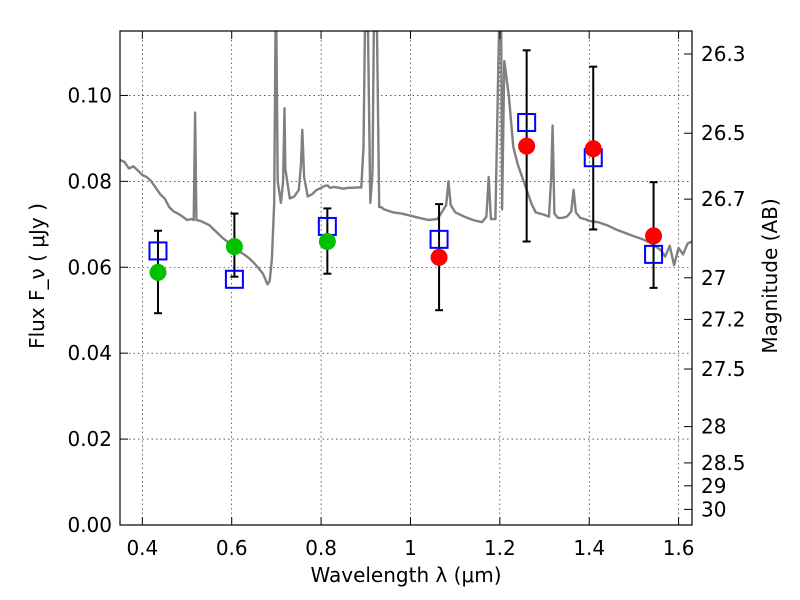  I want to click on y2-tick-label: 26.3, so click(723, 54).